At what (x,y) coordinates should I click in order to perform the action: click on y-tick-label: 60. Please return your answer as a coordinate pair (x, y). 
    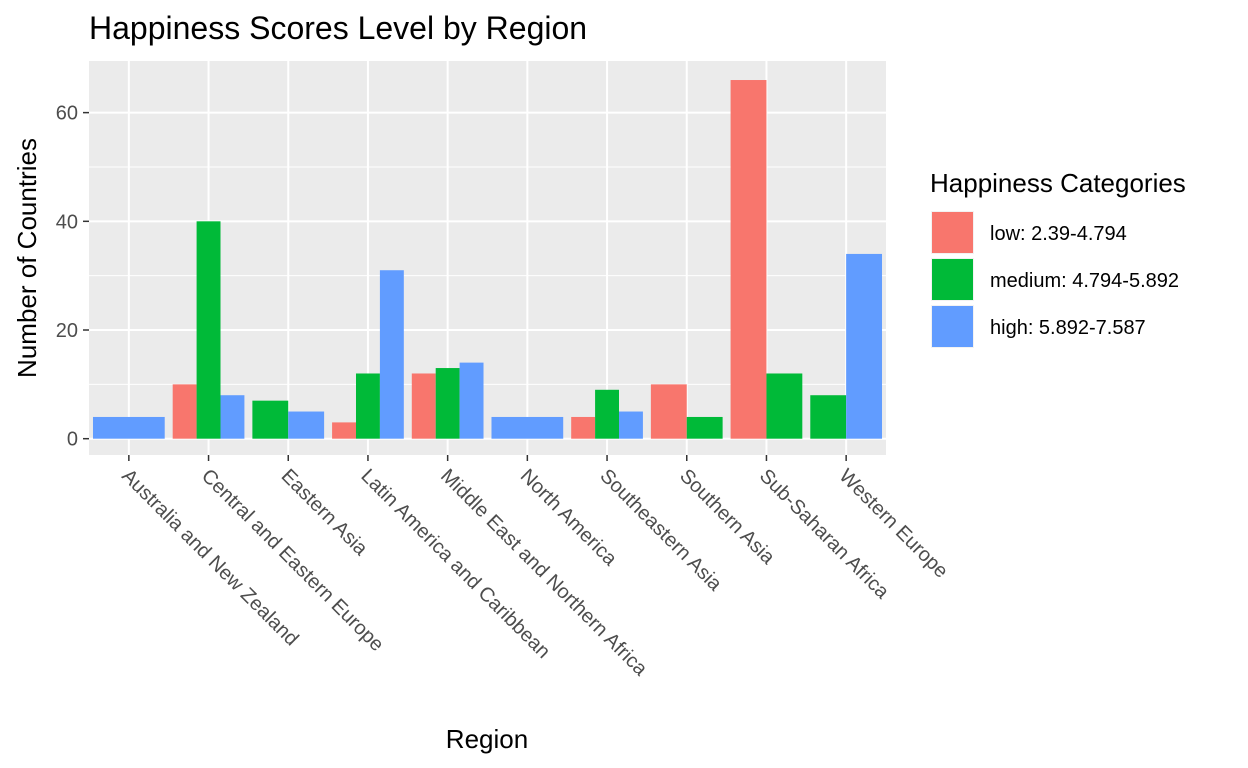
    Looking at the image, I should click on (67, 114).